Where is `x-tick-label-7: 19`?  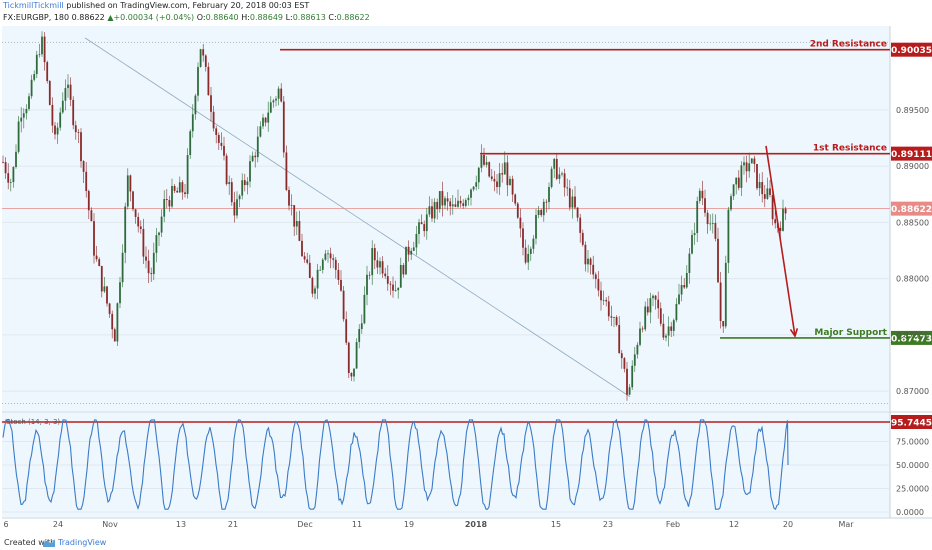 x-tick-label-7: 19 is located at coordinates (409, 524).